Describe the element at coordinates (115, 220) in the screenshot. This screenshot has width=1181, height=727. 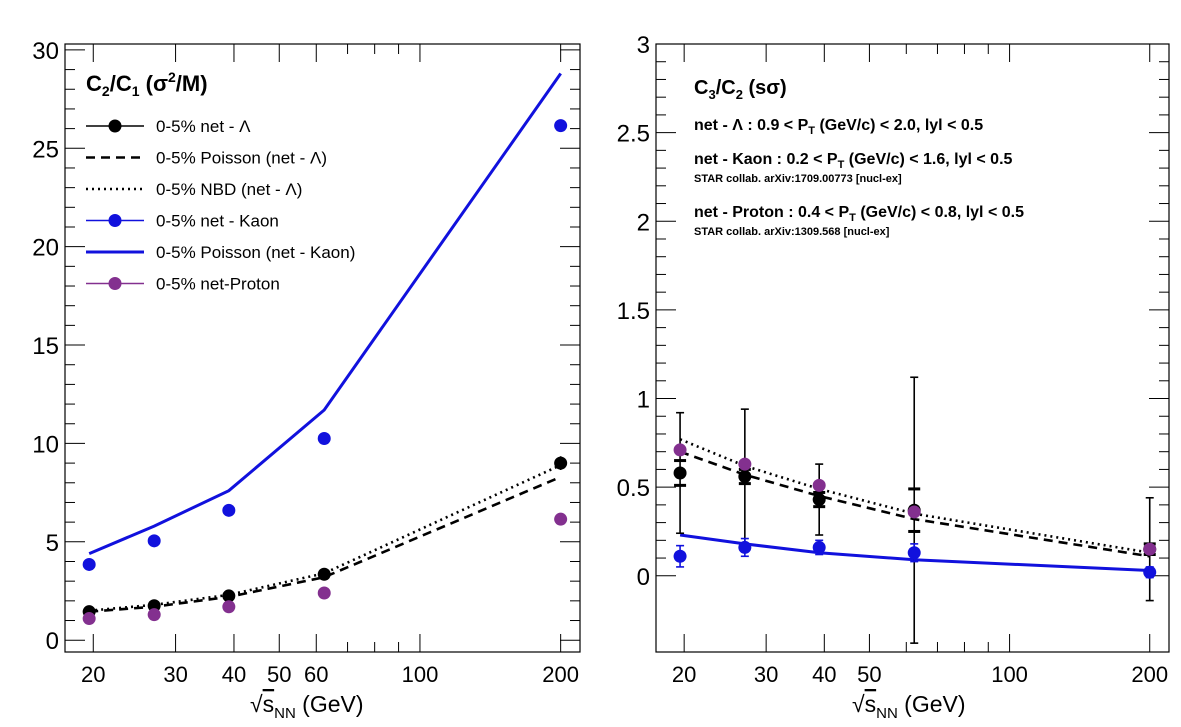
I see `legend-swatch-marker-0-5-net-kaon` at that location.